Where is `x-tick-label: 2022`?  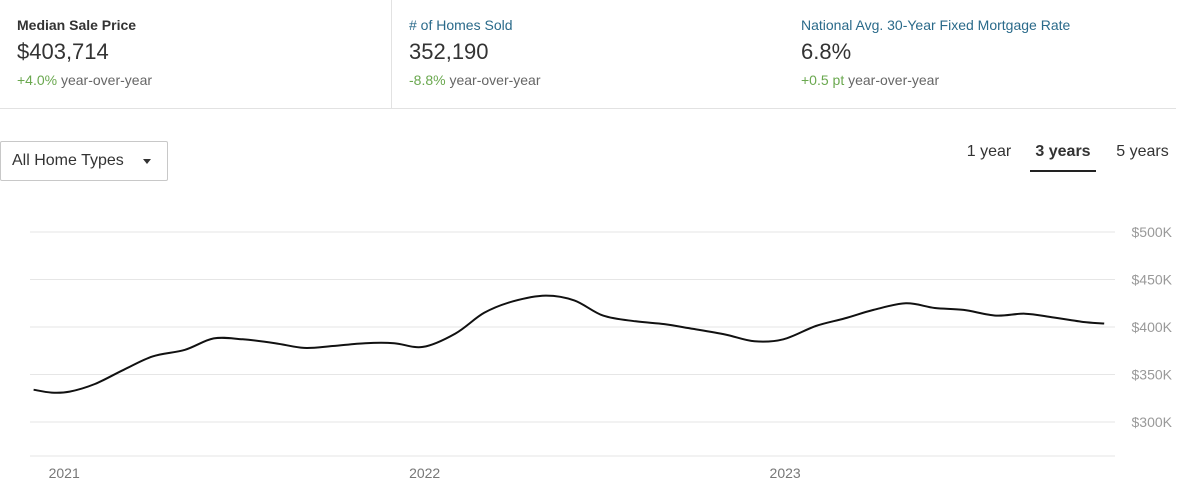 x-tick-label: 2022 is located at coordinates (424, 473).